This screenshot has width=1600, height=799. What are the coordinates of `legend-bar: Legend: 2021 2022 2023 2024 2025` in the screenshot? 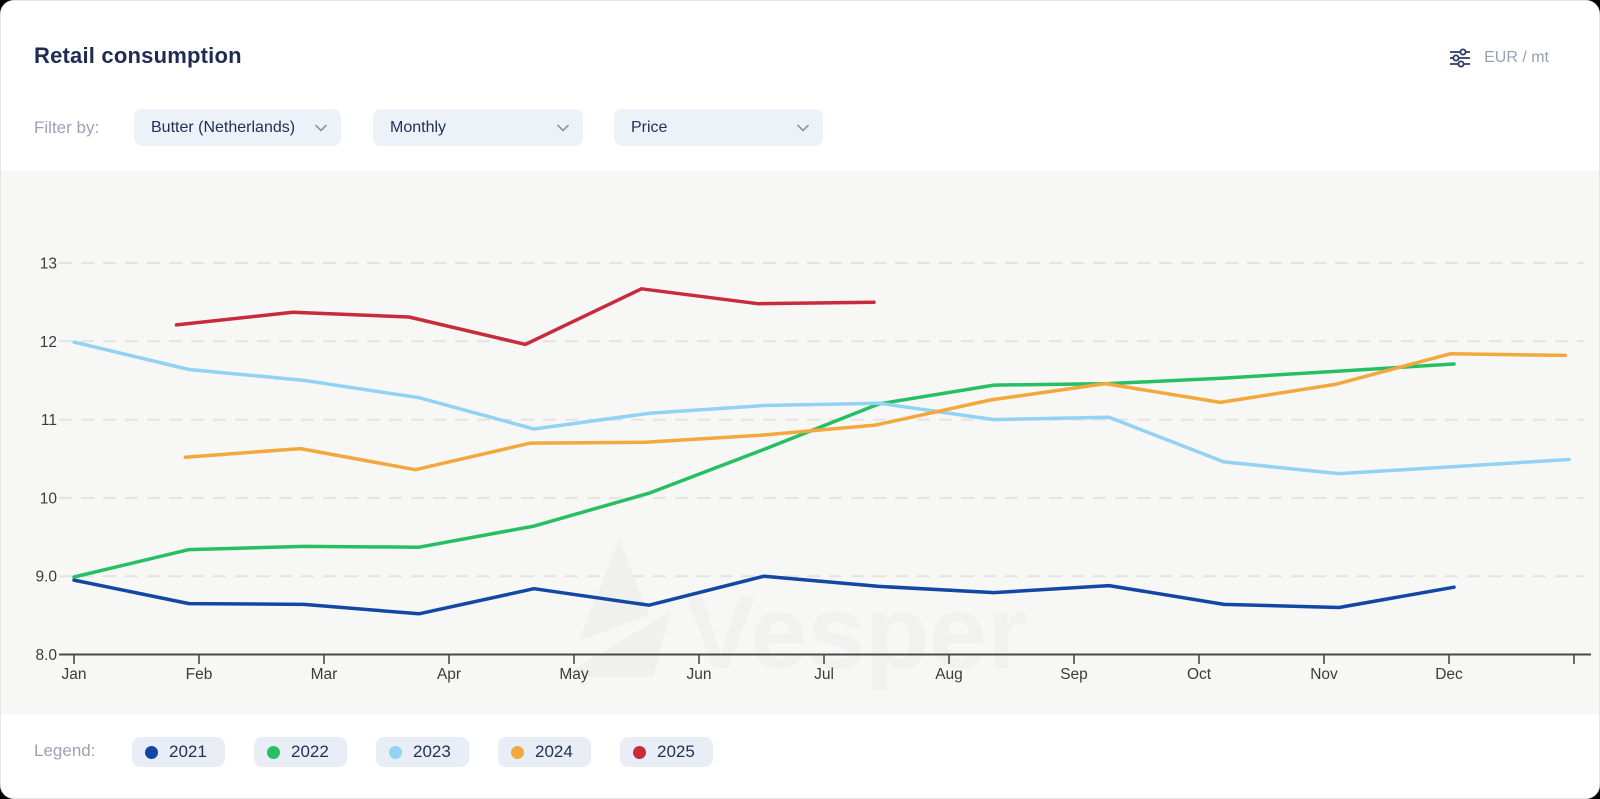 It's located at (800, 756).